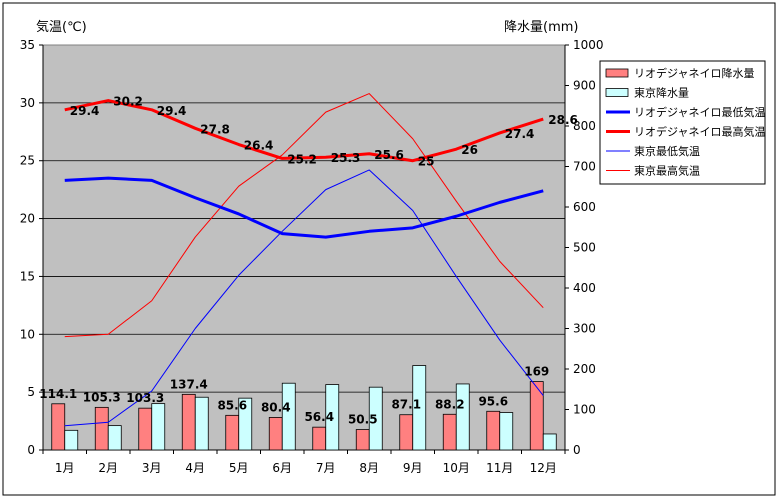 The width and height of the screenshot is (780, 500). Describe the element at coordinates (584, 126) in the screenshot. I see `y-tick-label-right: 800` at that location.